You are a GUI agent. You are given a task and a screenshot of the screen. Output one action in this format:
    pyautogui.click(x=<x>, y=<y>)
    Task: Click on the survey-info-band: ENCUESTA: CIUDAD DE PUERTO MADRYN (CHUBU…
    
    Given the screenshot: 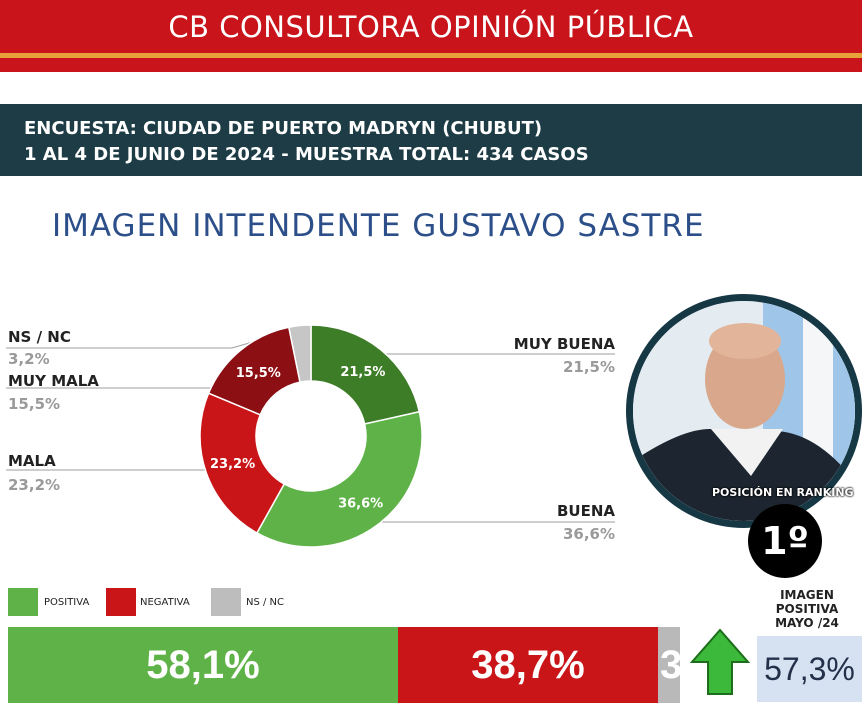 What is the action you would take?
    pyautogui.click(x=431, y=140)
    